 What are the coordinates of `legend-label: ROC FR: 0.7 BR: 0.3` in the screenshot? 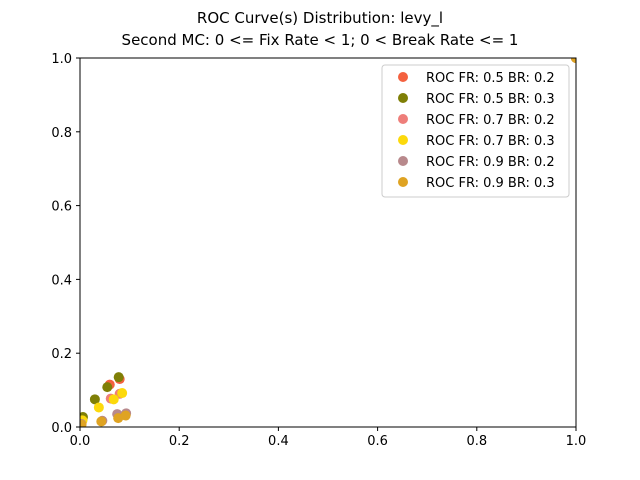 It's located at (490, 141).